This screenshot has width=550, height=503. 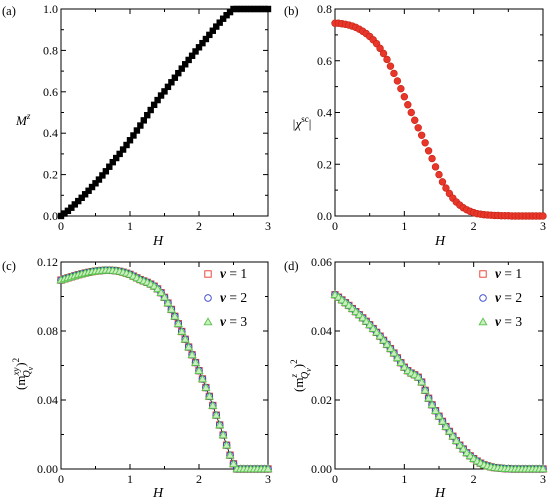 I want to click on y-label-d-main: (m, so click(x=298, y=385).